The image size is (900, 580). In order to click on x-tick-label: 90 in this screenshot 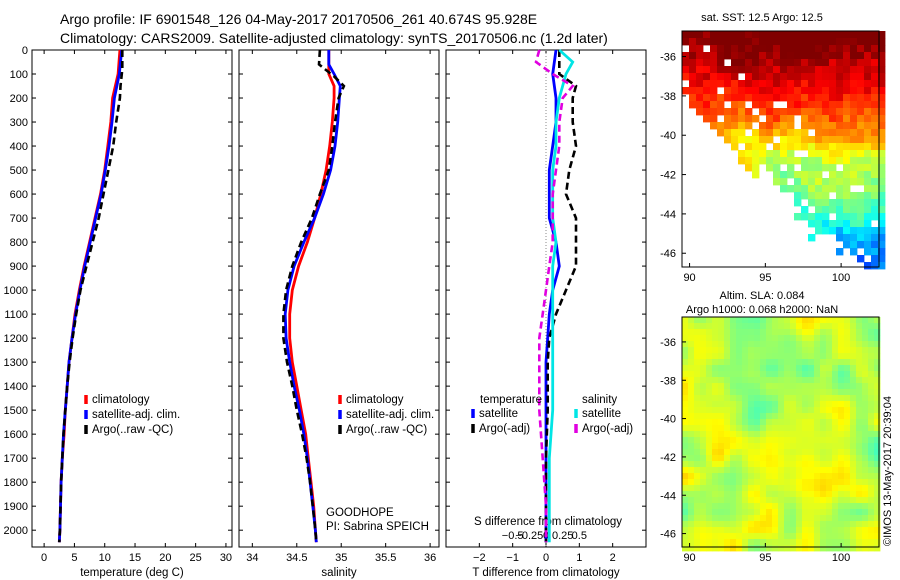, I will do `click(689, 278)`.